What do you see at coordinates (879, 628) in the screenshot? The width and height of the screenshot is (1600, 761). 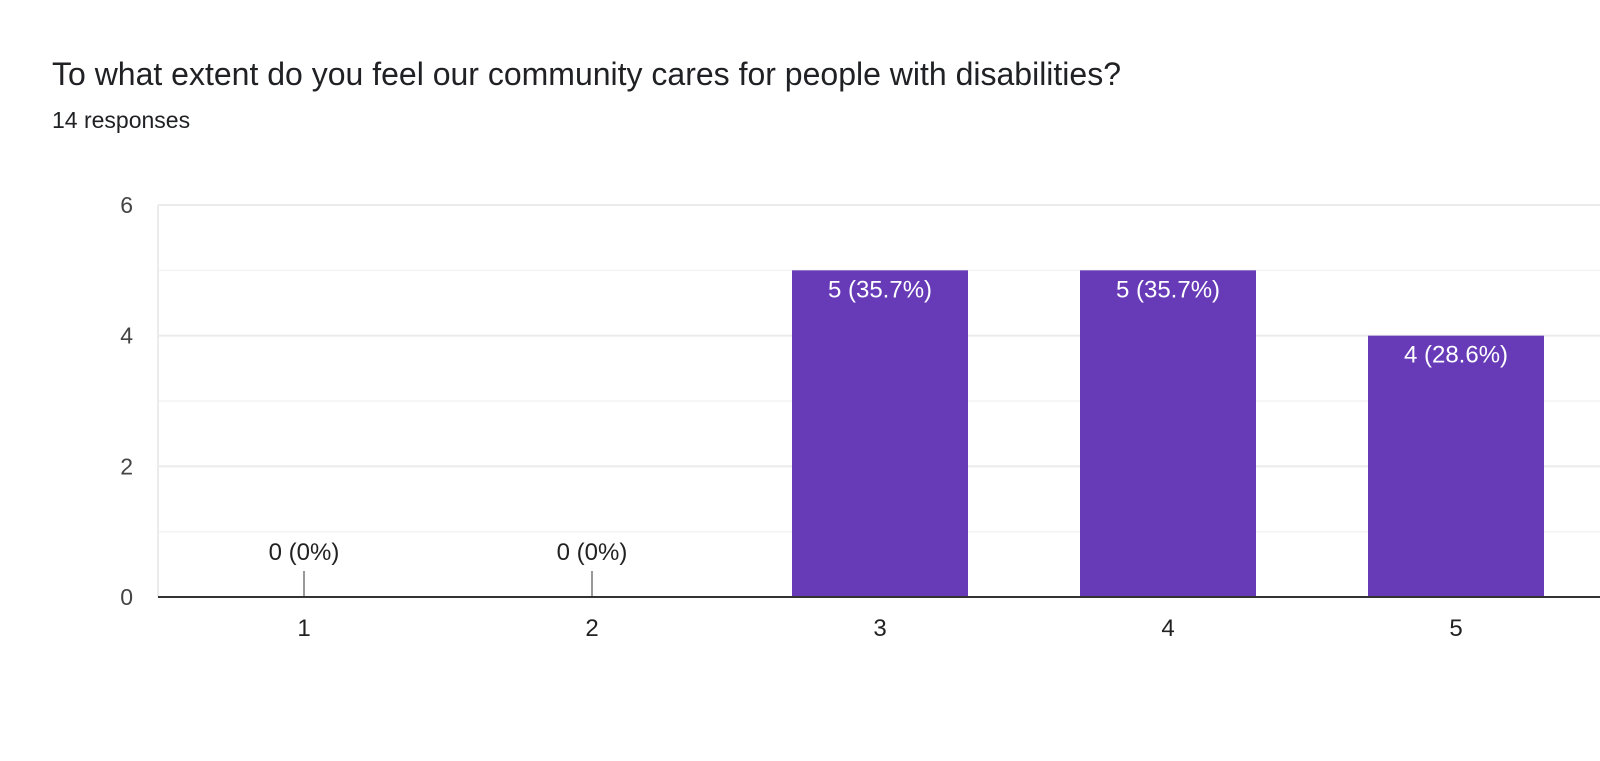 I see `x-tick-label: 3` at bounding box center [879, 628].